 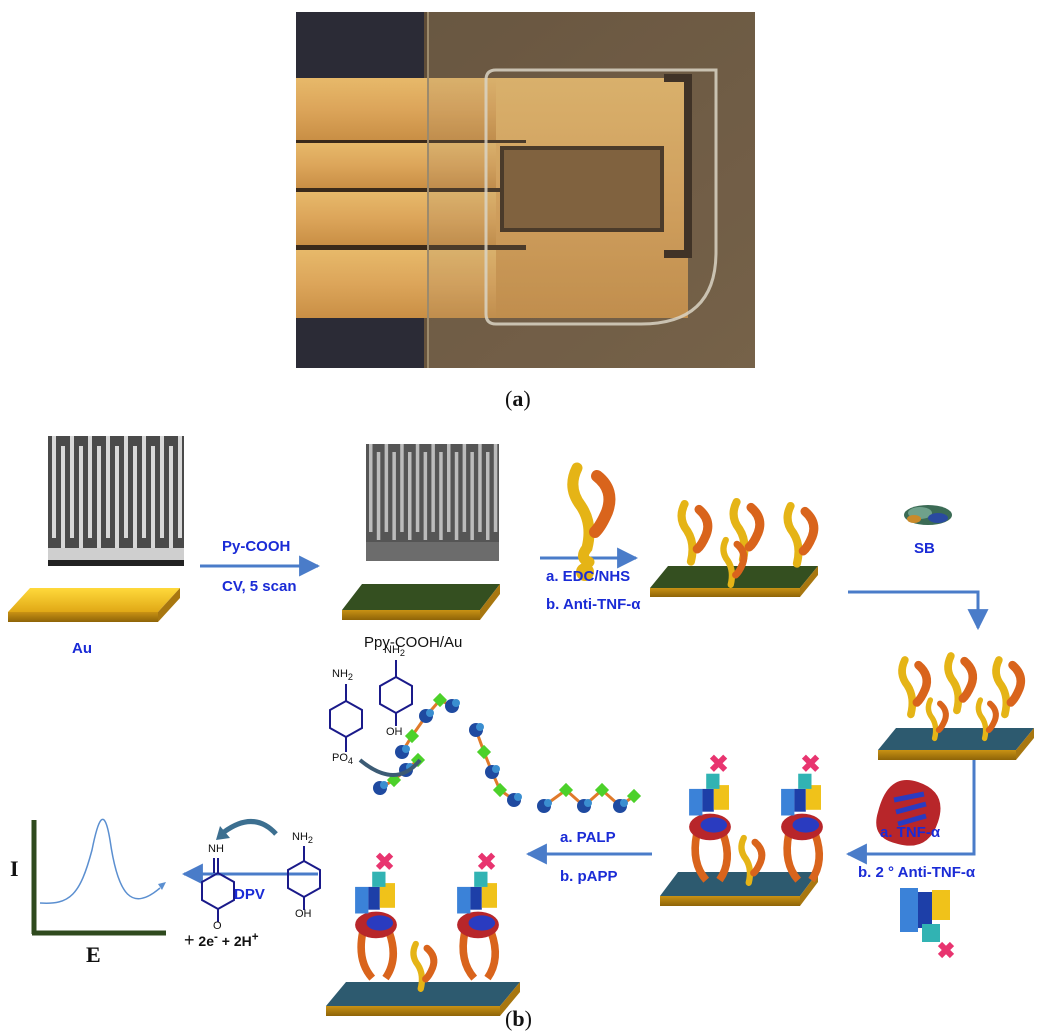 I want to click on chem-o-quinone: O, so click(x=217, y=926).